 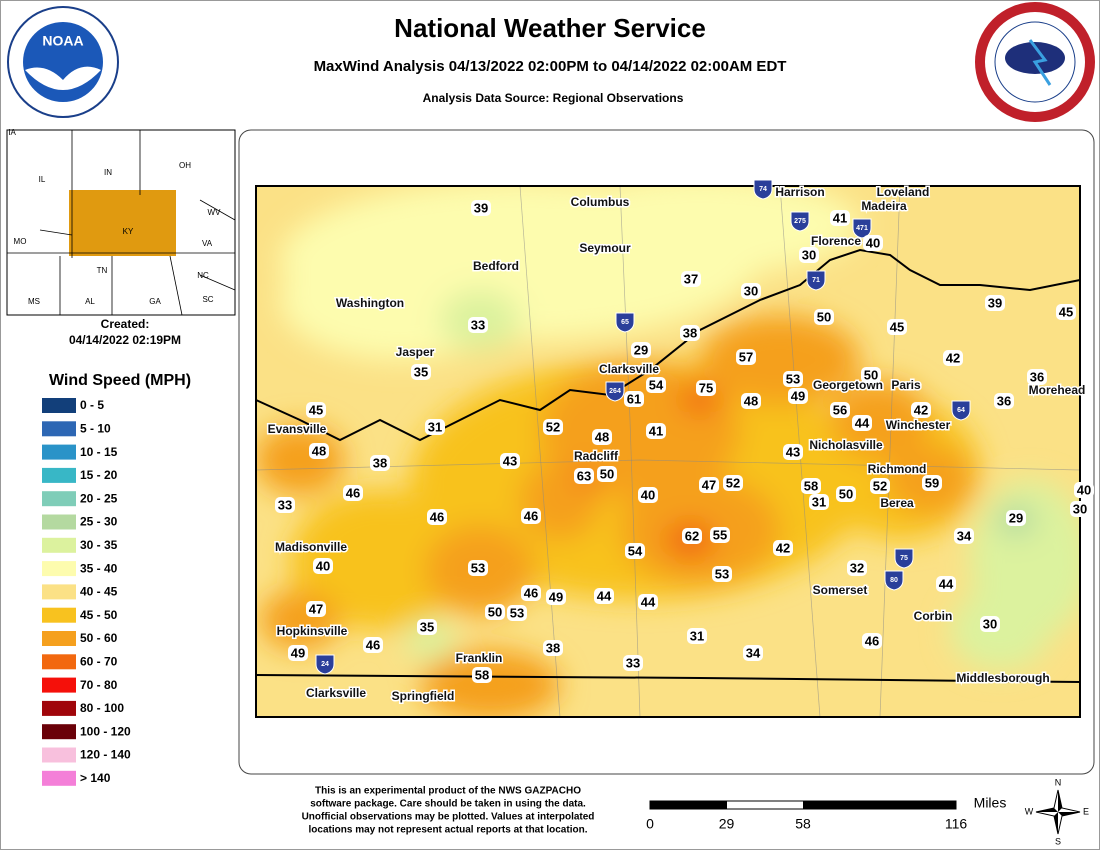 I want to click on station-value: 53, so click(x=478, y=567).